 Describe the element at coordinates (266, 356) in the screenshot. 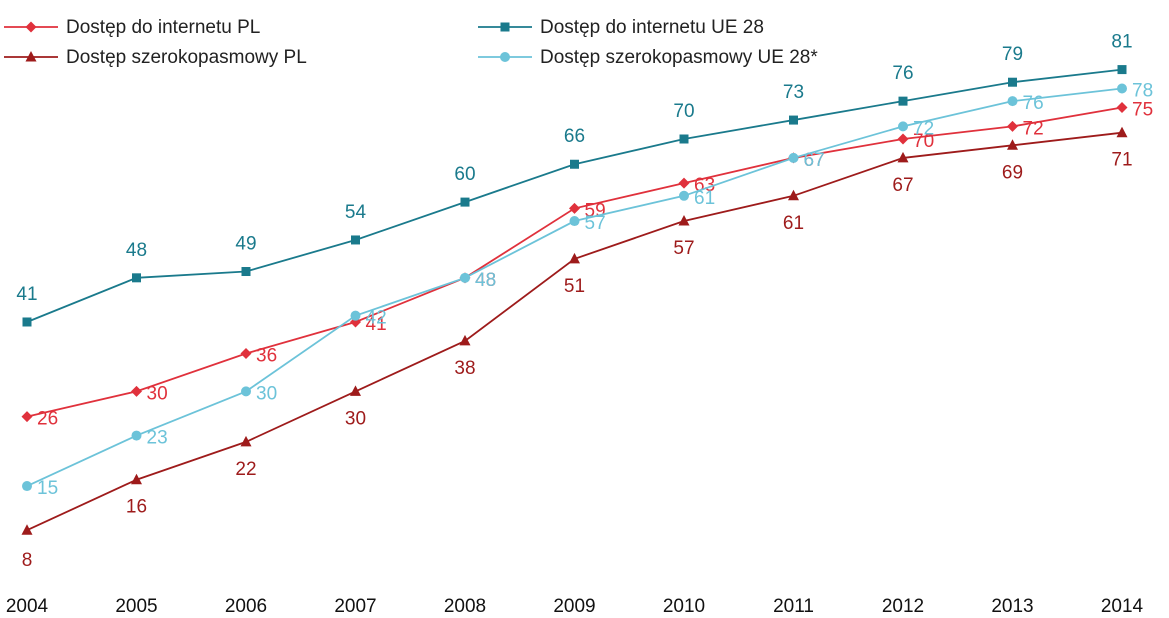

I see `data-label: 36` at that location.